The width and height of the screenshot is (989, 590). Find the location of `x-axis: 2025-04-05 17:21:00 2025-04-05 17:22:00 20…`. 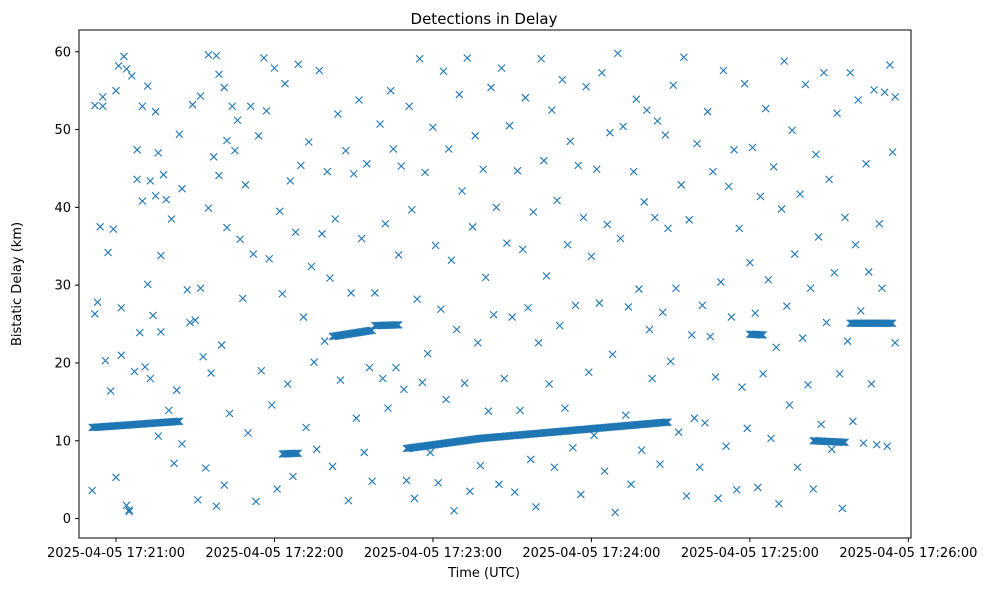

x-axis: 2025-04-05 17:21:00 2025-04-05 17:22:00 20… is located at coordinates (512, 549).